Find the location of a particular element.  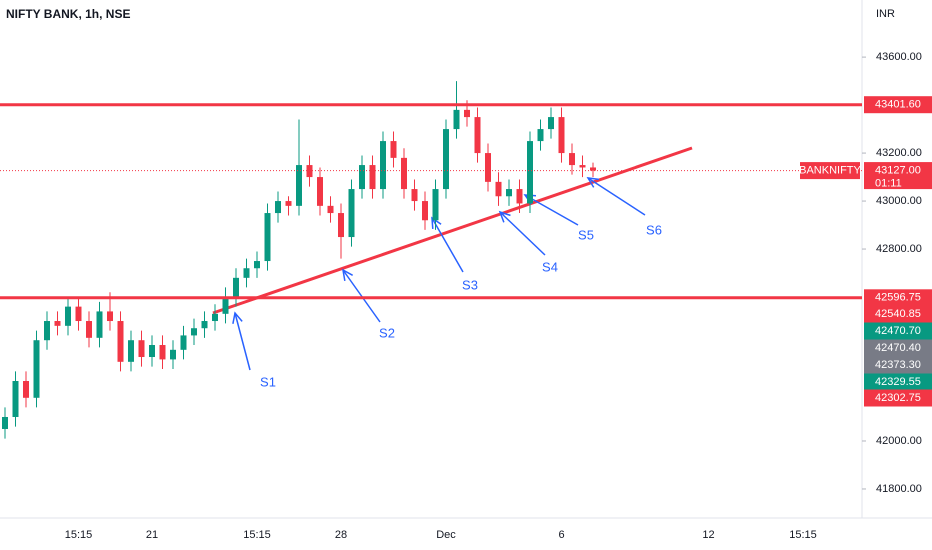

y-tick-label: 43200.00 is located at coordinates (899, 153).